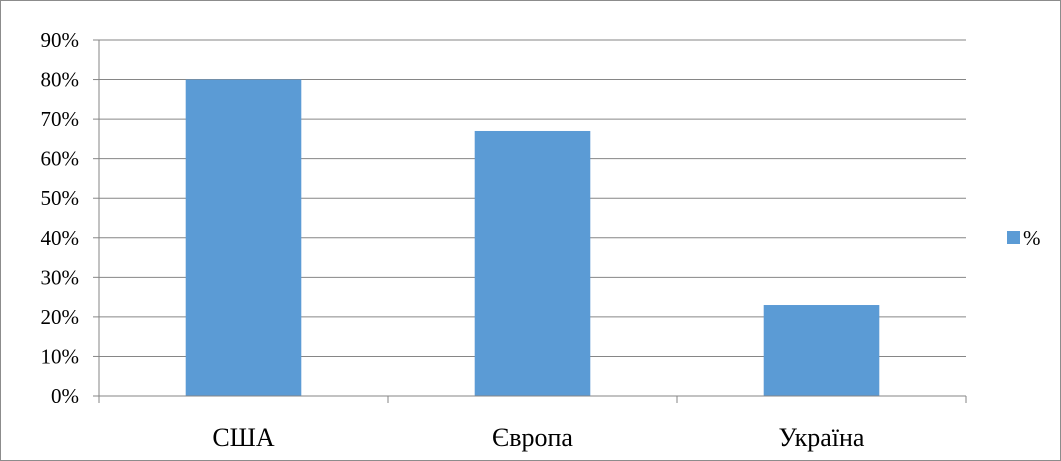 The width and height of the screenshot is (1061, 461). I want to click on legend-label: %, so click(1032, 238).